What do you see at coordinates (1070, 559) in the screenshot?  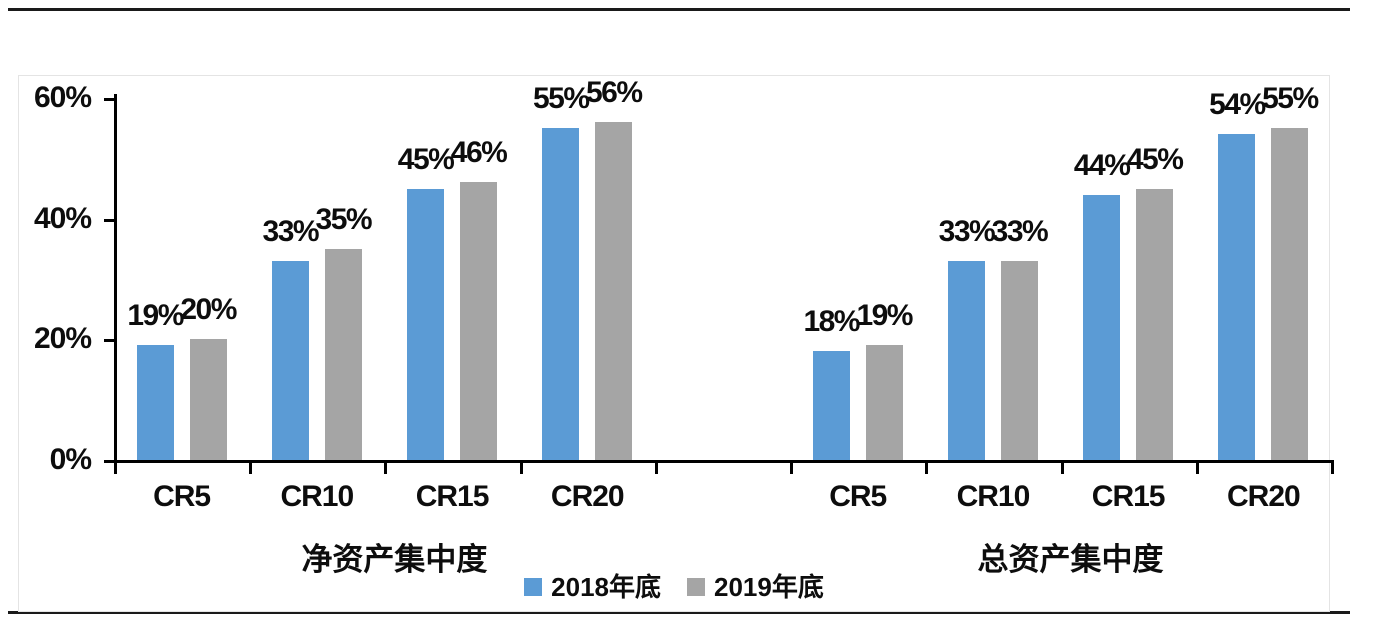 I see `group-label: 总资产集中度` at bounding box center [1070, 559].